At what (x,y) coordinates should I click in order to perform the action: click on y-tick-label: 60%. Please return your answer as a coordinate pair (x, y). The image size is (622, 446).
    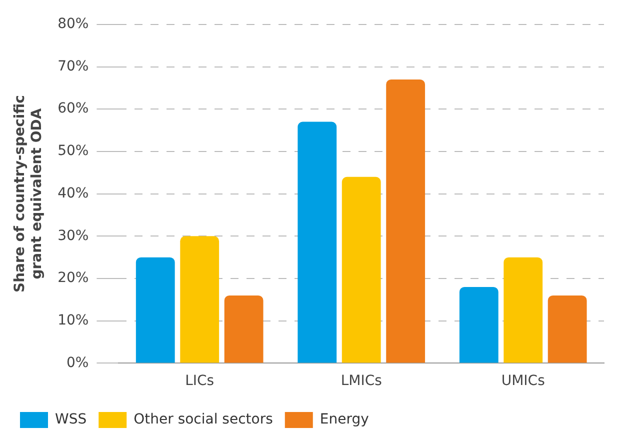
    Looking at the image, I should click on (73, 108).